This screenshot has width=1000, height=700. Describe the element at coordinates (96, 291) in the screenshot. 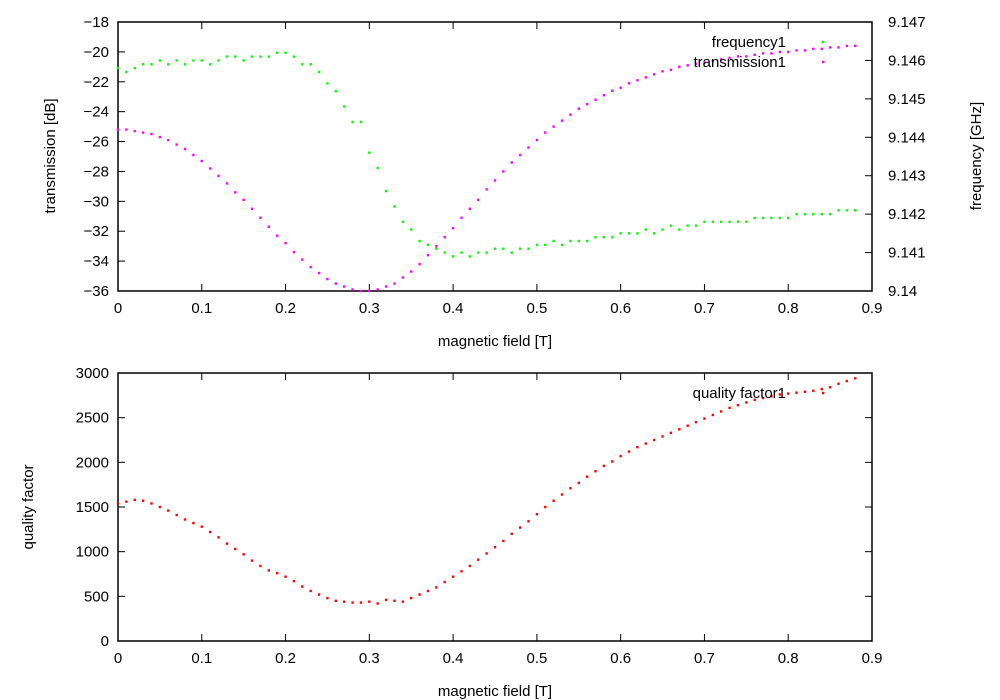

I see `top-y-tick-label: −36` at that location.